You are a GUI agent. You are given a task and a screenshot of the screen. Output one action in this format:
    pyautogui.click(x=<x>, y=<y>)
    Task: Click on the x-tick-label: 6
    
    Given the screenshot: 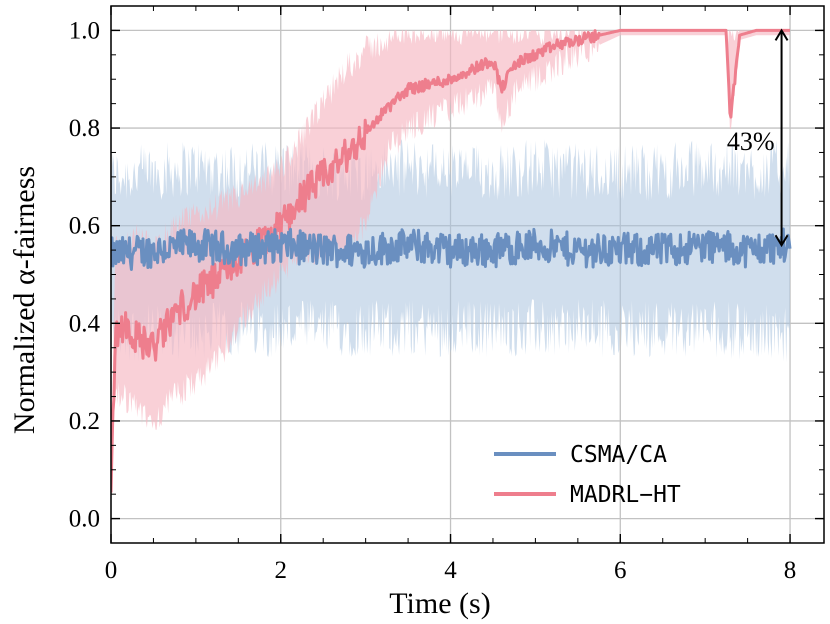 What is the action you would take?
    pyautogui.click(x=620, y=570)
    